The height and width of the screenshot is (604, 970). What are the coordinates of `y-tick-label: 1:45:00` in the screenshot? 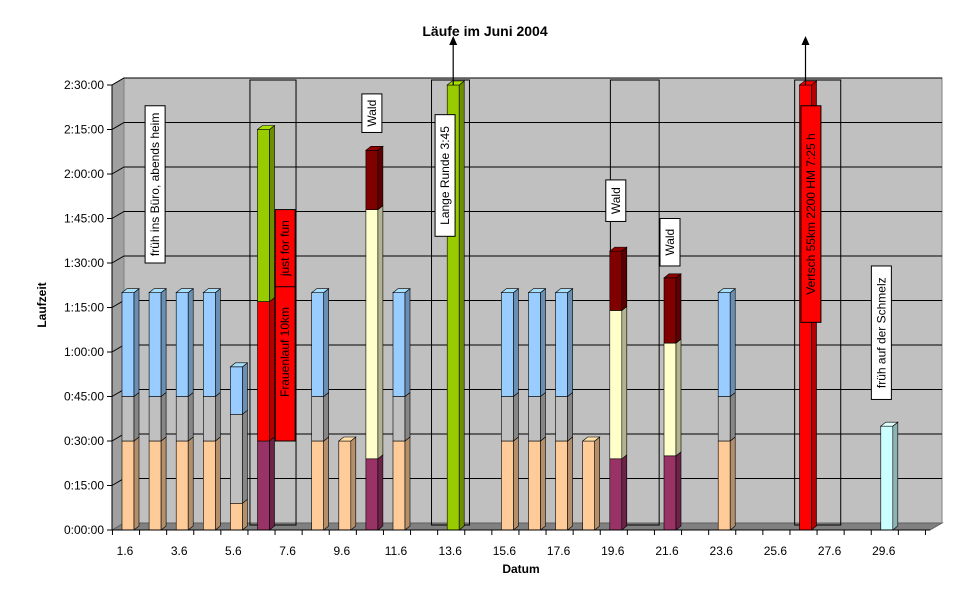 It's located at (84, 219).